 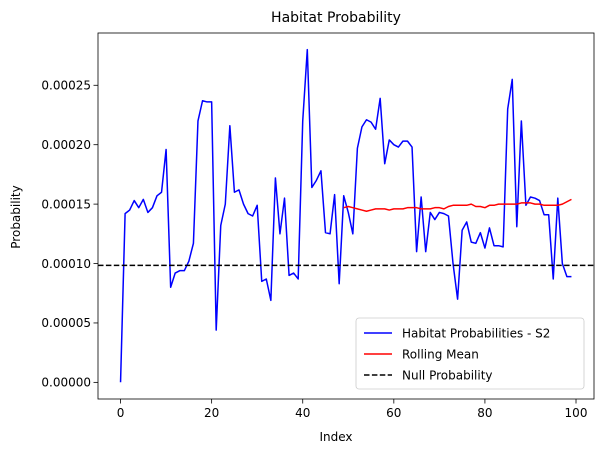 What do you see at coordinates (66, 86) in the screenshot?
I see `y-tick-label: 0.00025` at bounding box center [66, 86].